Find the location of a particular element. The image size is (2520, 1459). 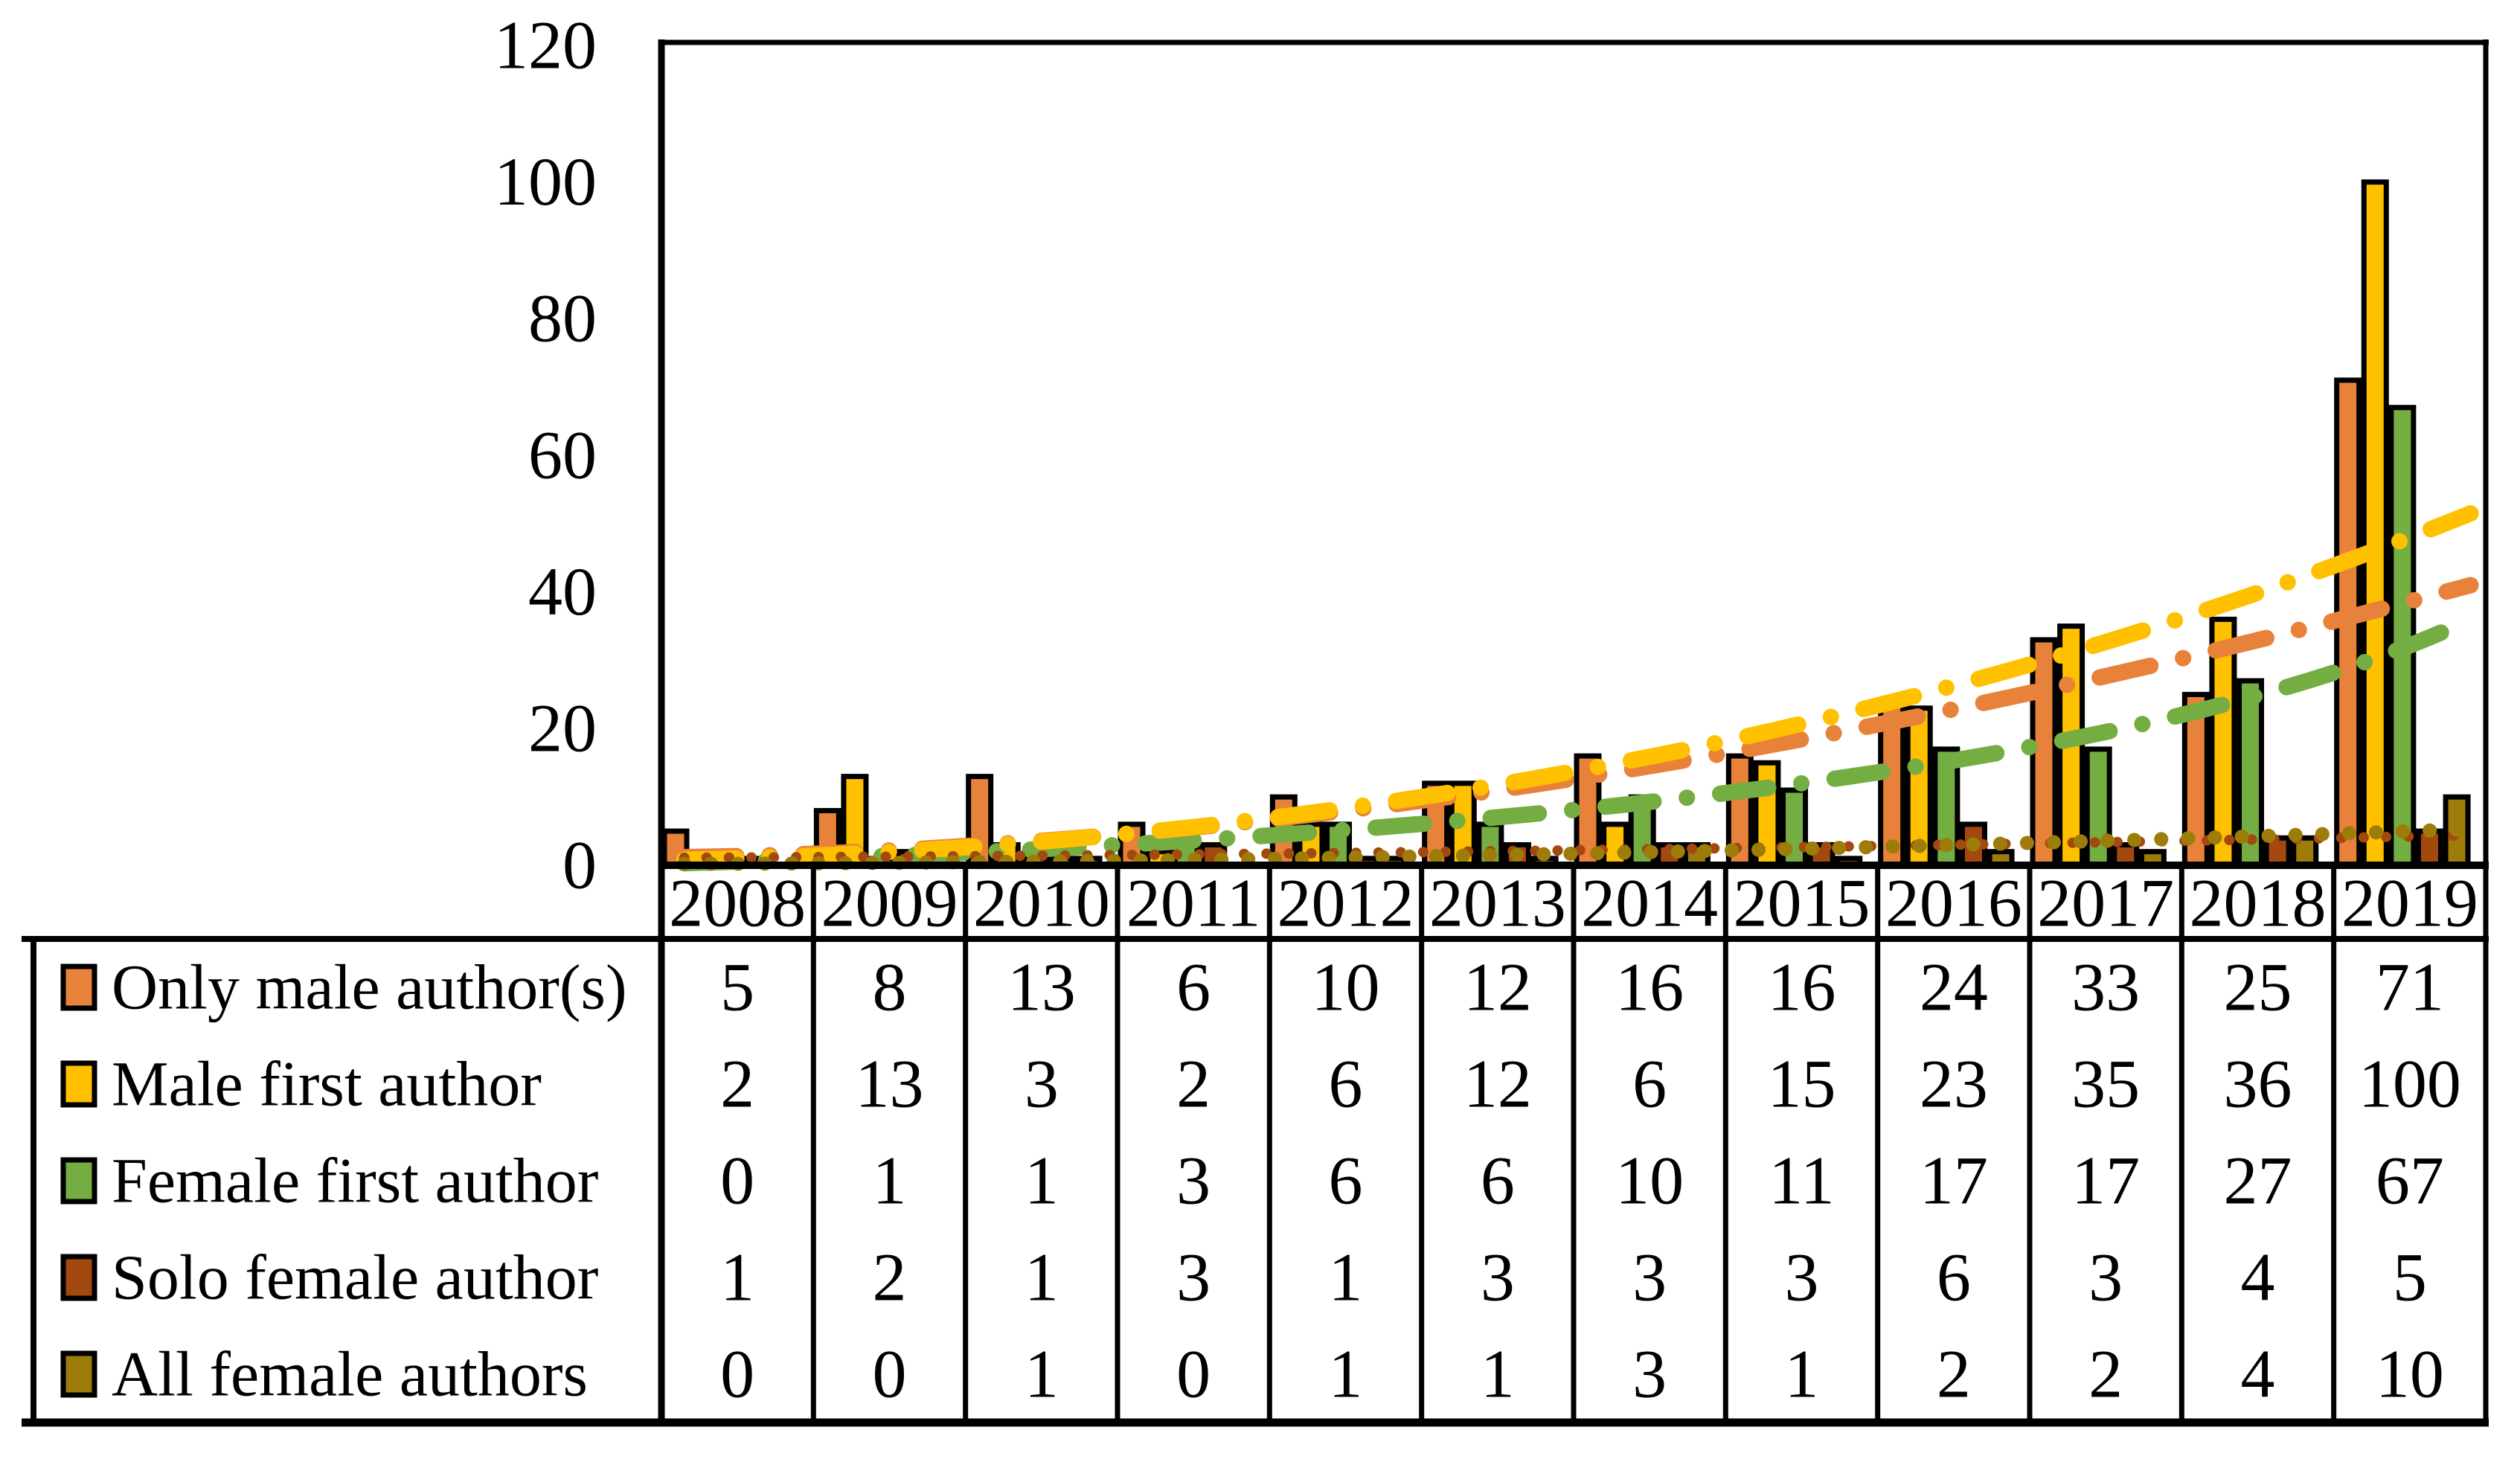

y-tick-label: 100 is located at coordinates (545, 181).